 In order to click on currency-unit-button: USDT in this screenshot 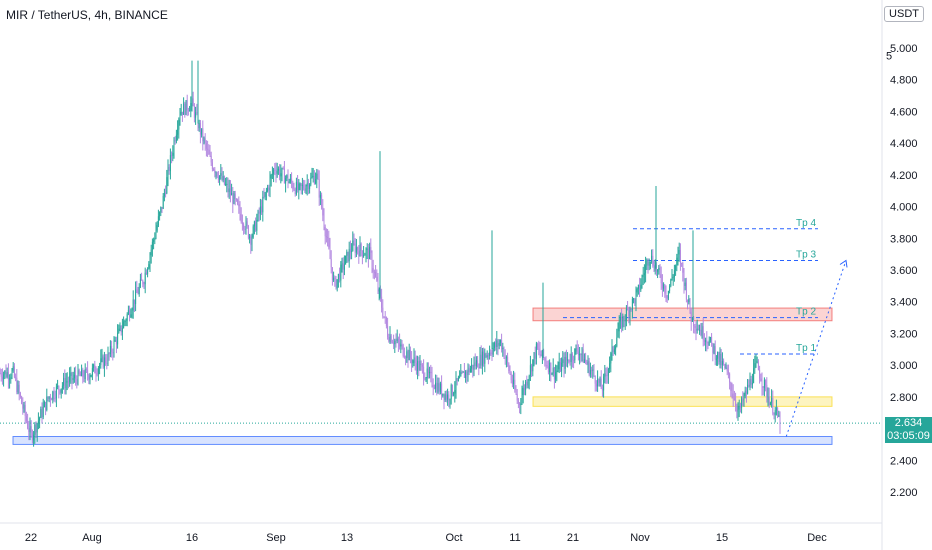, I will do `click(904, 14)`.